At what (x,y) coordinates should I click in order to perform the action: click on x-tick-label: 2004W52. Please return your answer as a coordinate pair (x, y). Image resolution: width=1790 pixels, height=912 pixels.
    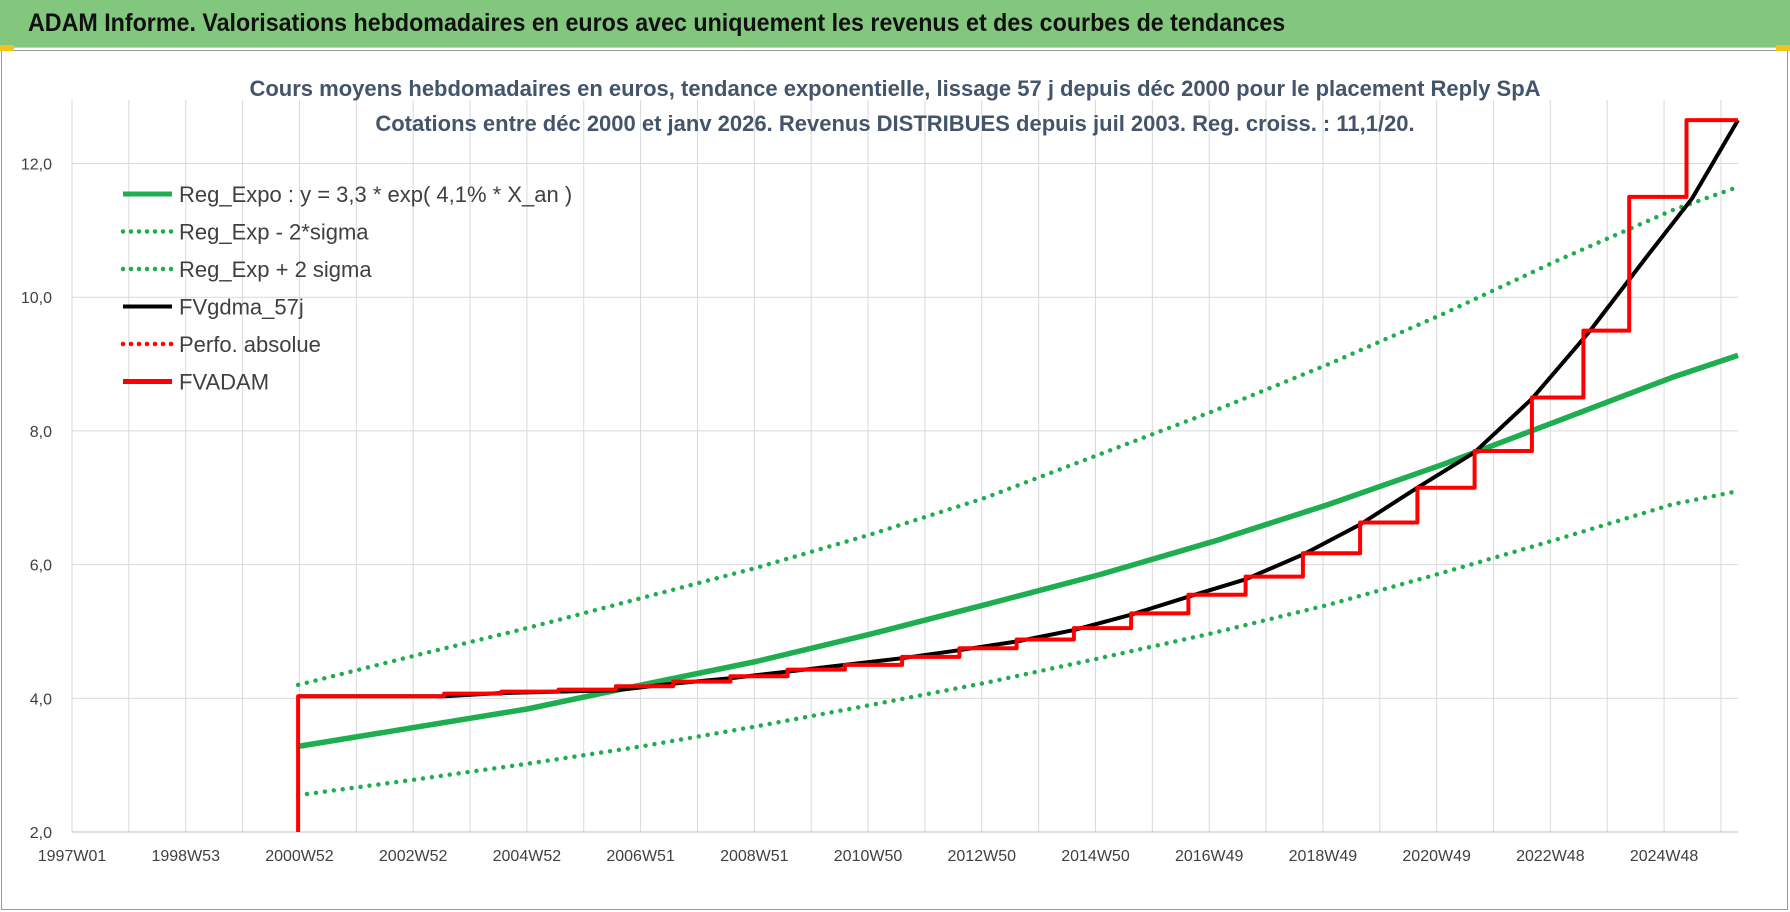
    Looking at the image, I should click on (527, 856).